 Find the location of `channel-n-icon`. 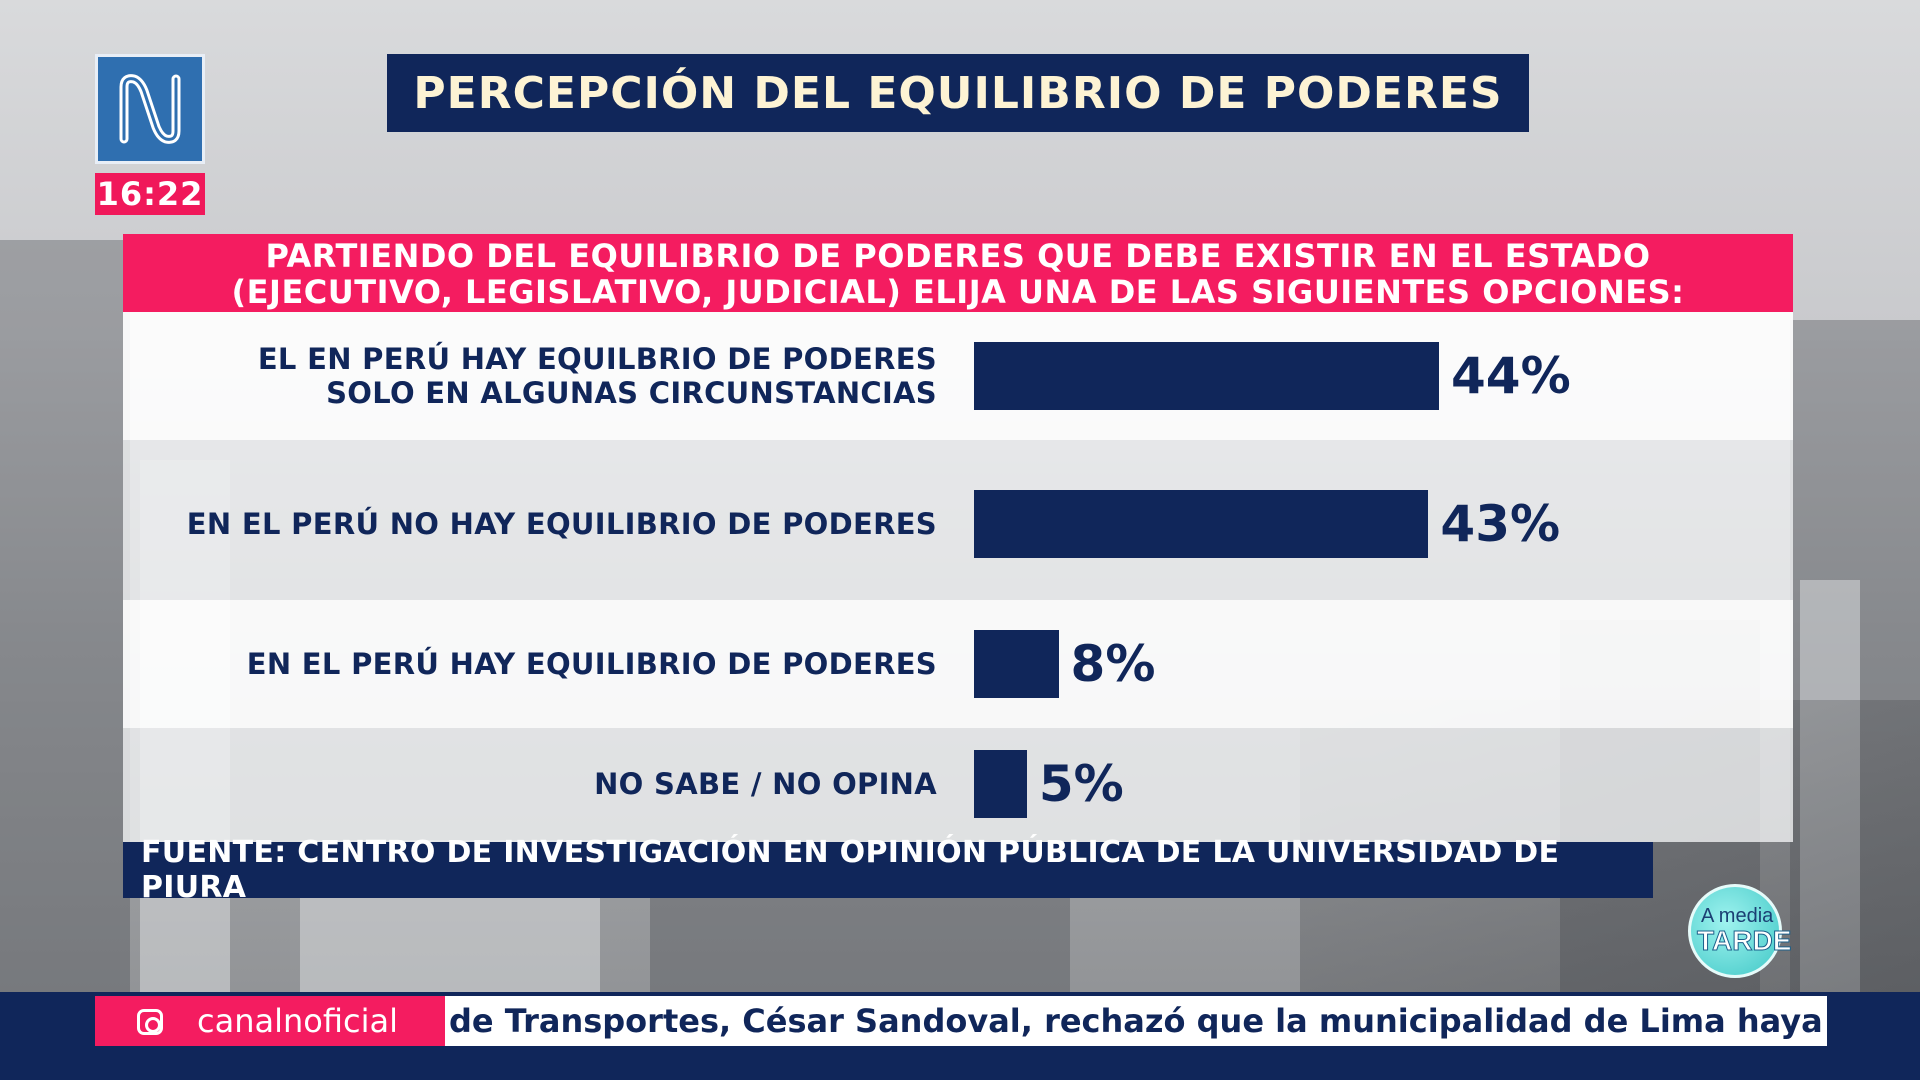

channel-n-icon is located at coordinates (150, 109).